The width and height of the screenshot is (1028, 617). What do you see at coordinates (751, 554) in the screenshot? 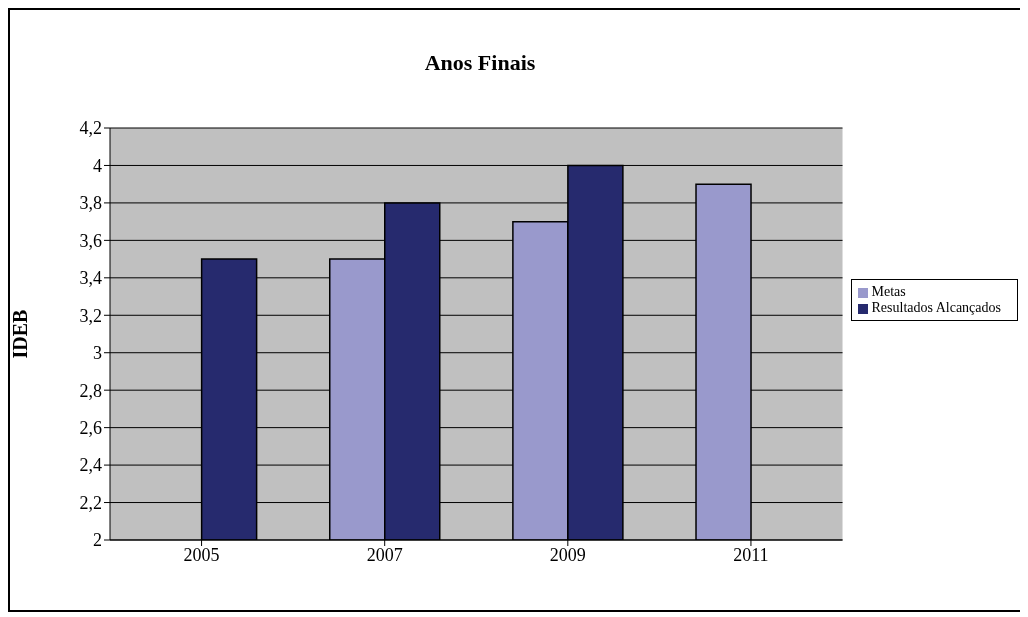
I see `x-tick-label: 2011` at bounding box center [751, 554].